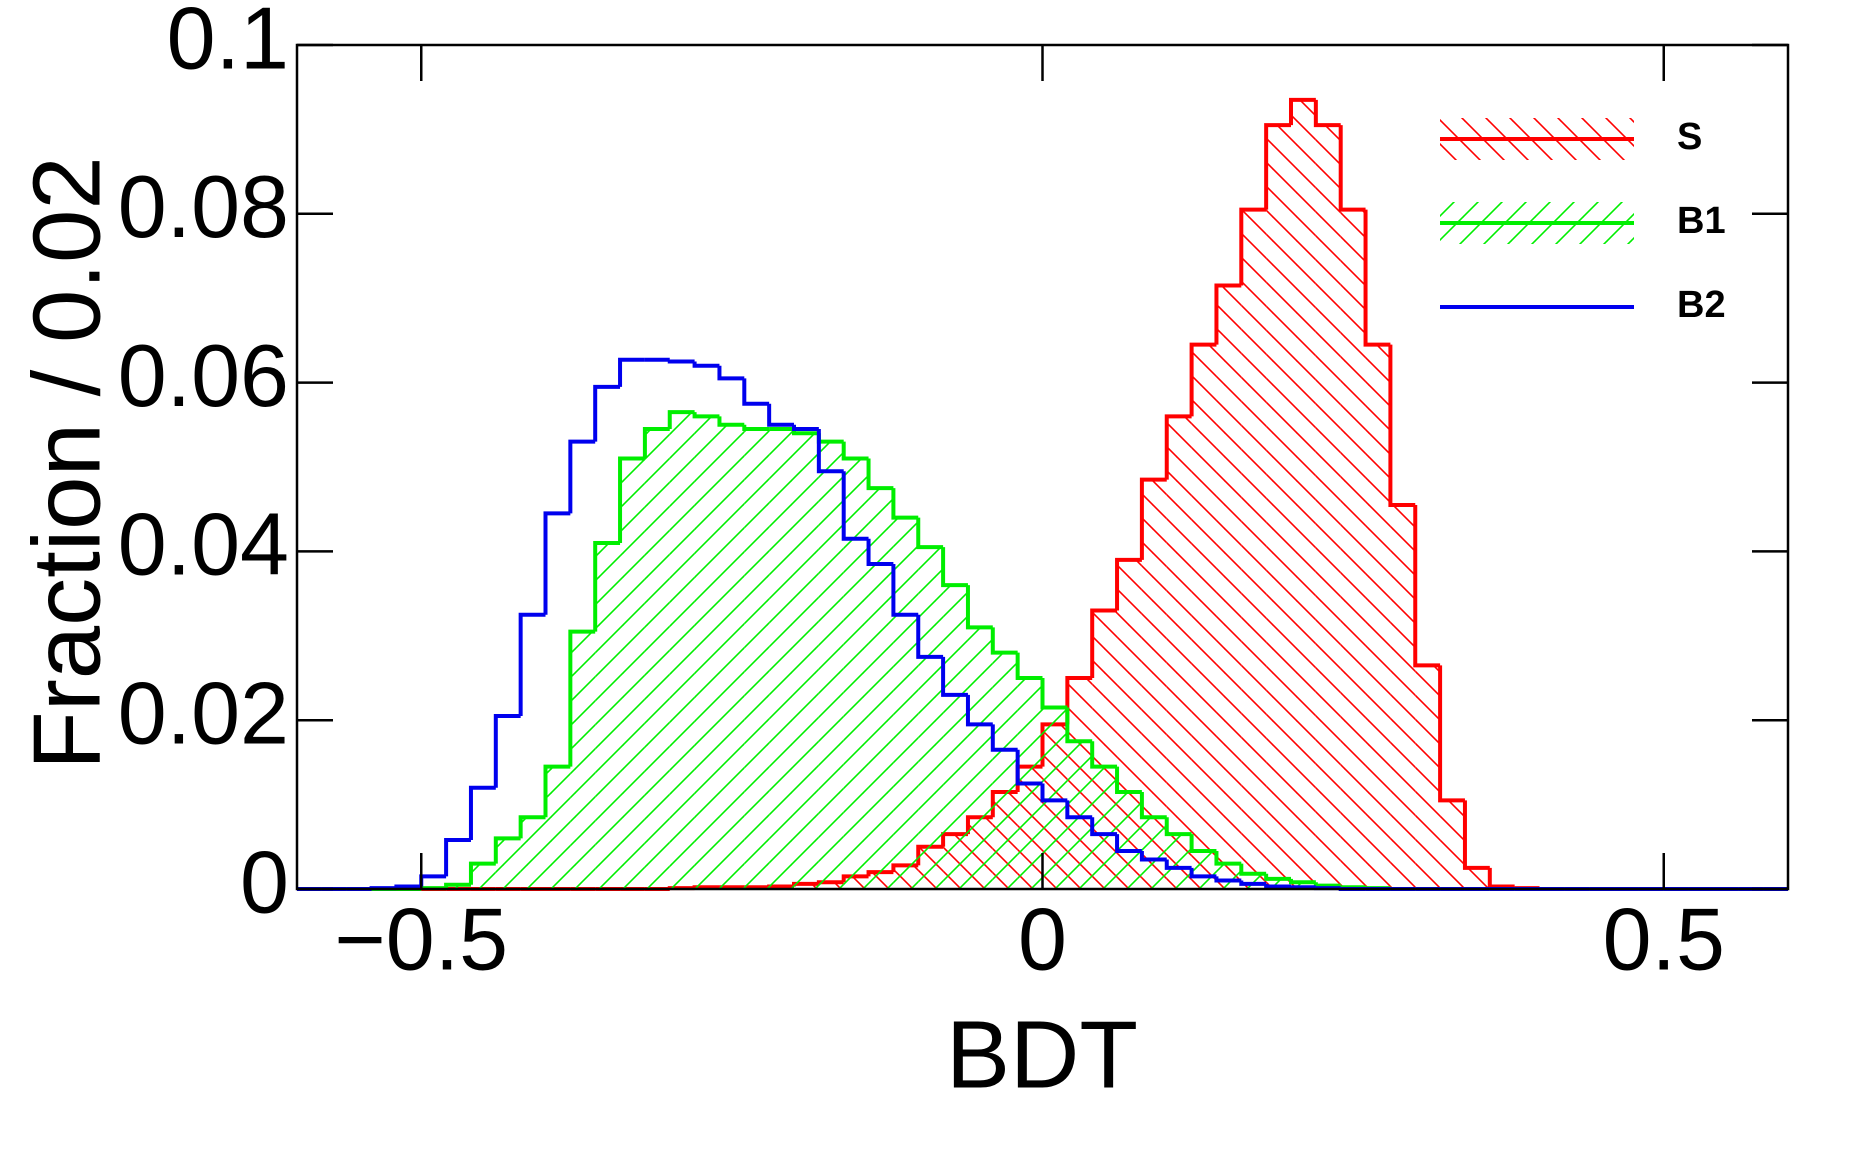 The width and height of the screenshot is (1853, 1150). I want to click on x-tick-label: 0, so click(1042, 938).